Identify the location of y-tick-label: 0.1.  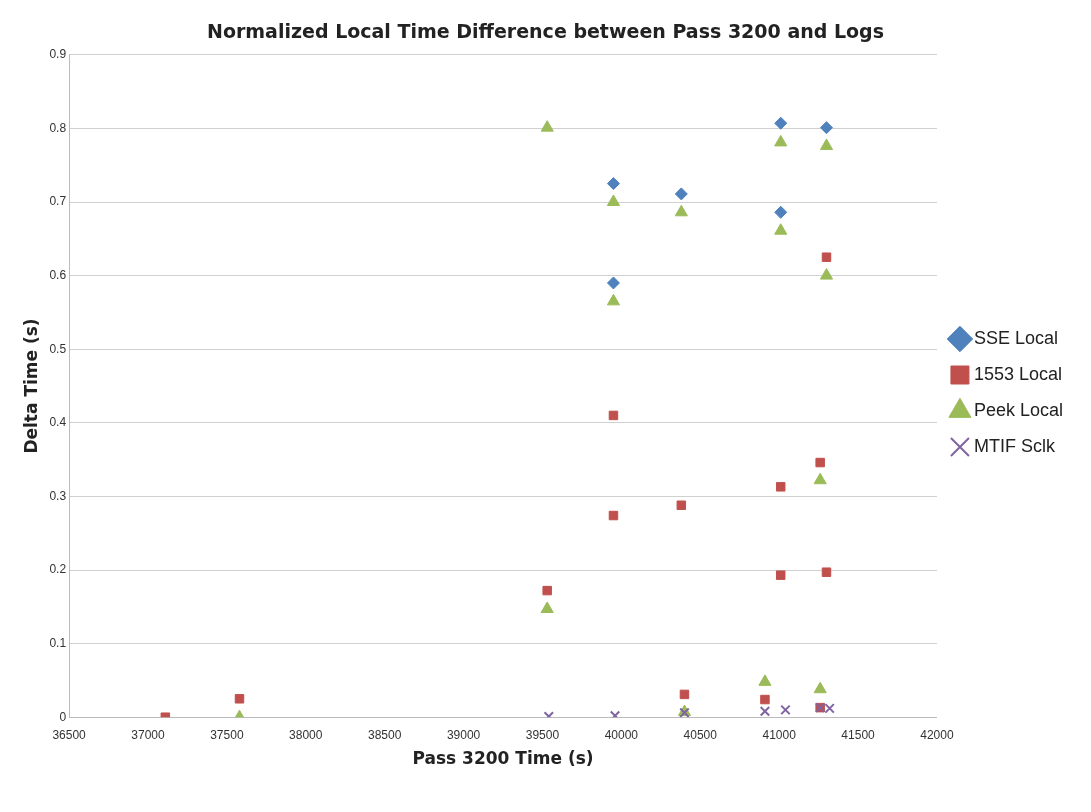
(58, 642).